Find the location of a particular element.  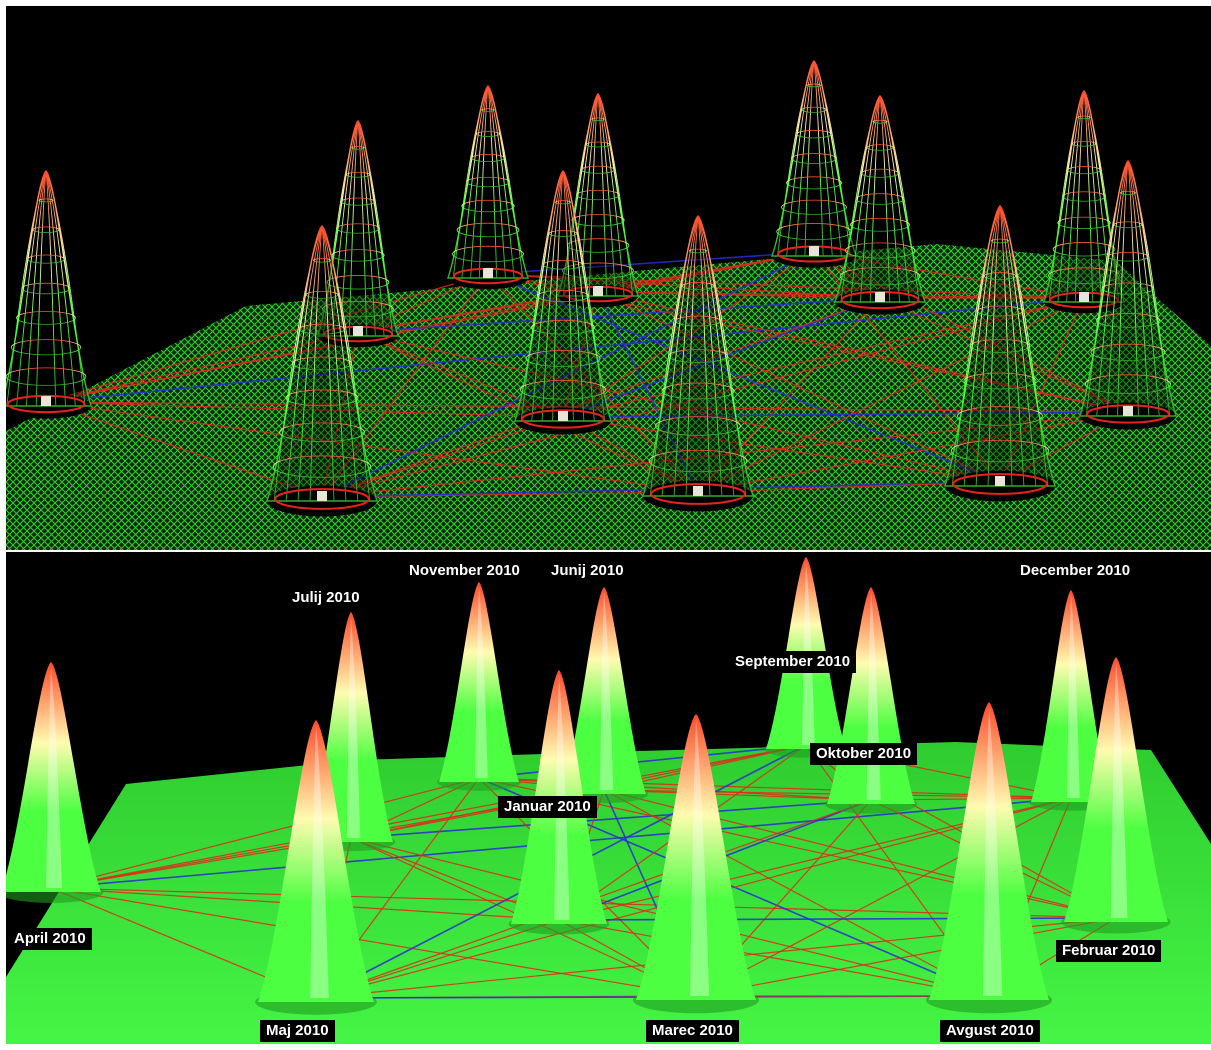

label-april-2010: April 2010 is located at coordinates (50, 939).